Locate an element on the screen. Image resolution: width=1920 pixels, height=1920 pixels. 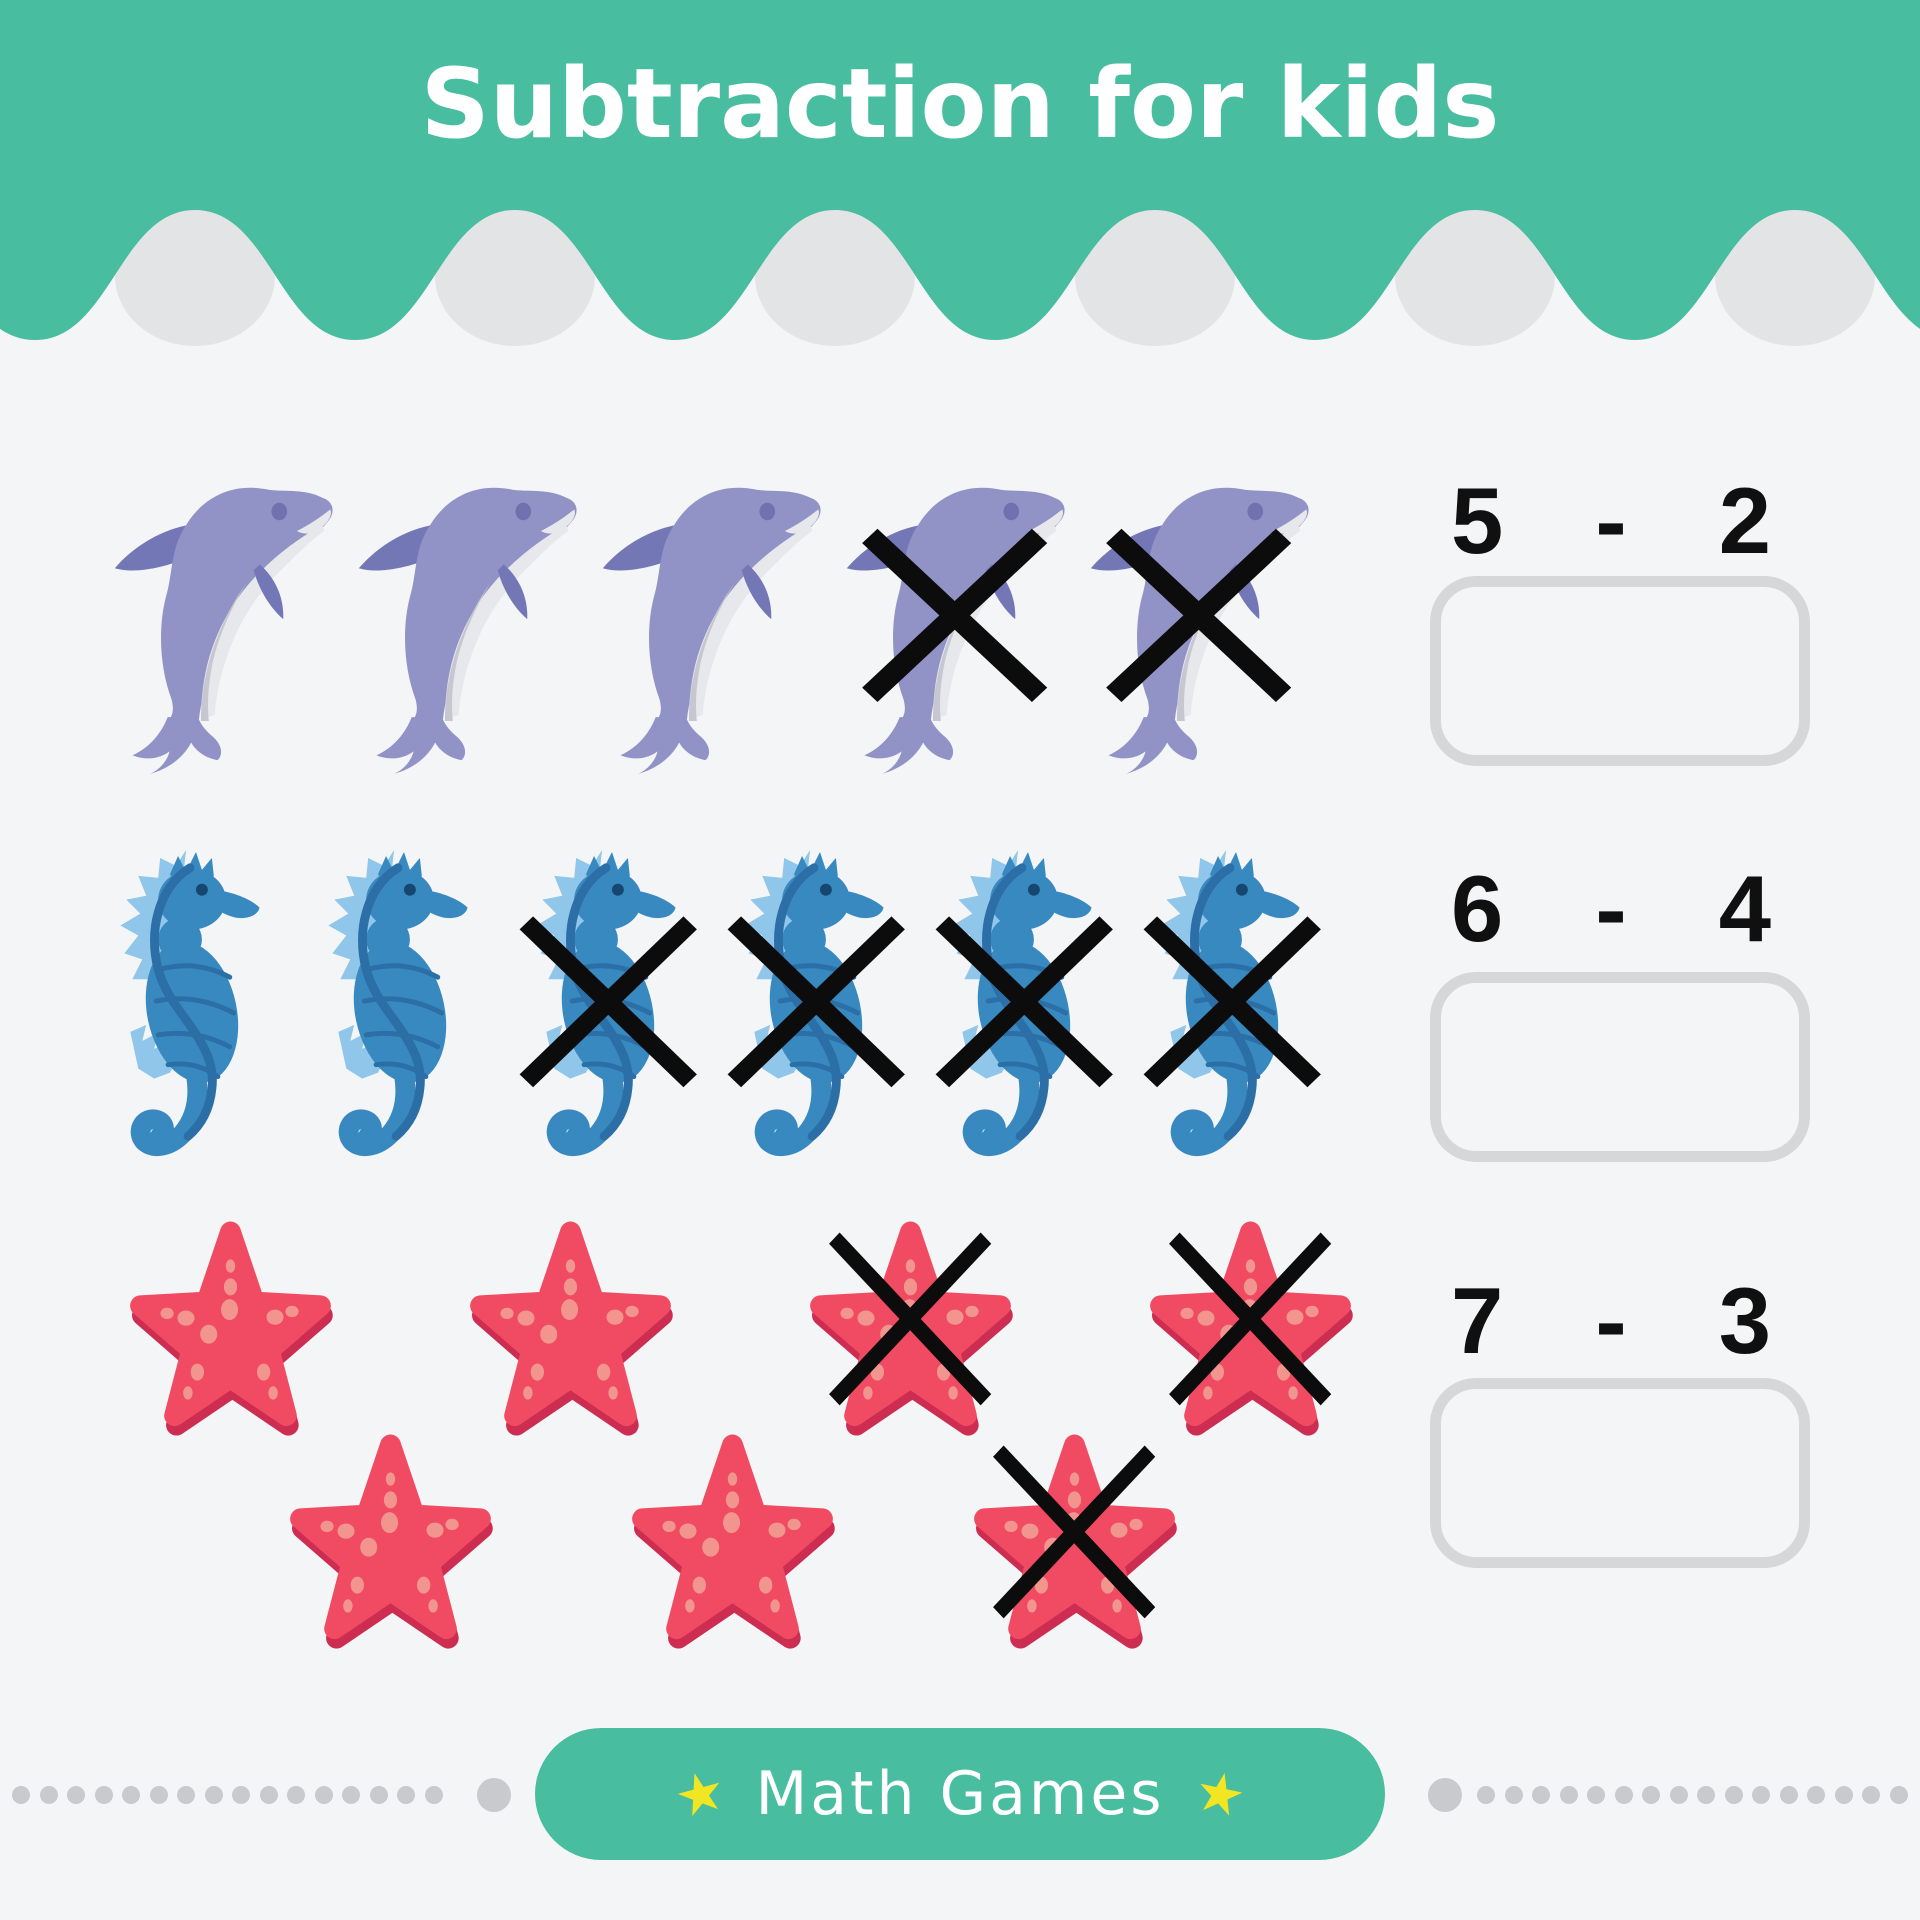
badge-label: Math Games is located at coordinates (960, 1794).